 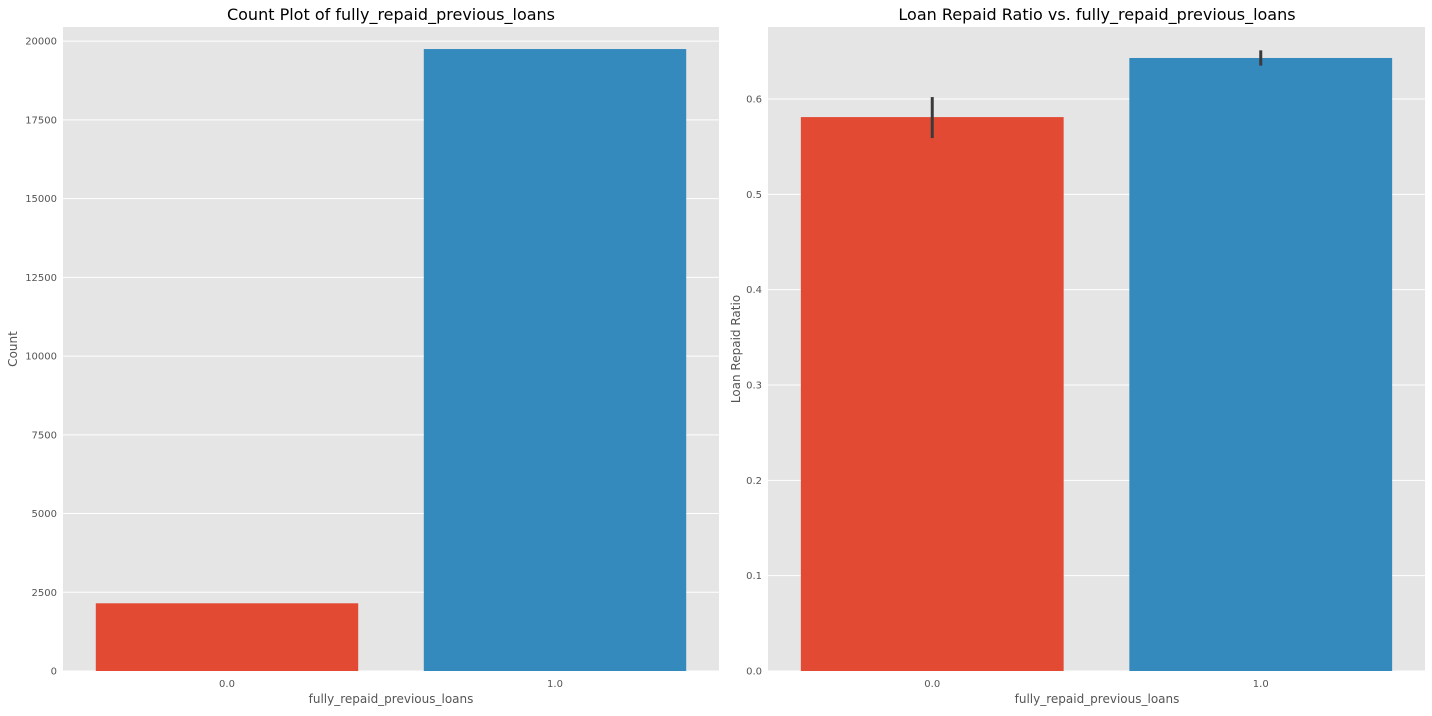 What do you see at coordinates (754, 290) in the screenshot?
I see `y-tick-label: 0.4` at bounding box center [754, 290].